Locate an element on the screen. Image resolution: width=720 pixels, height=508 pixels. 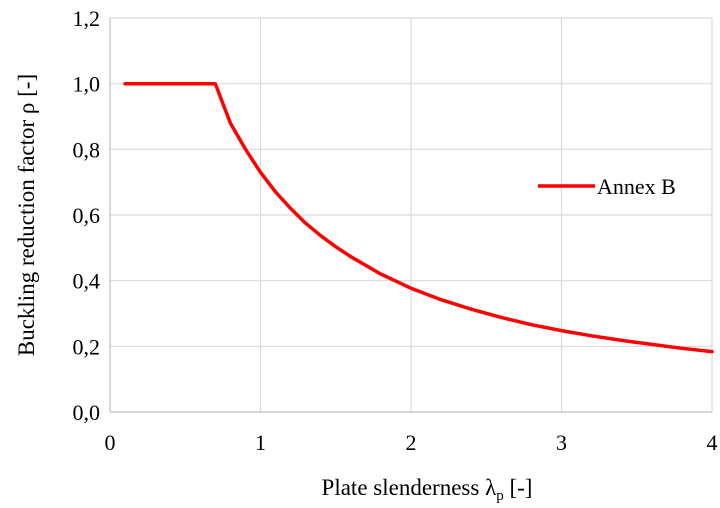
x-tick-label: 3 is located at coordinates (561, 442).